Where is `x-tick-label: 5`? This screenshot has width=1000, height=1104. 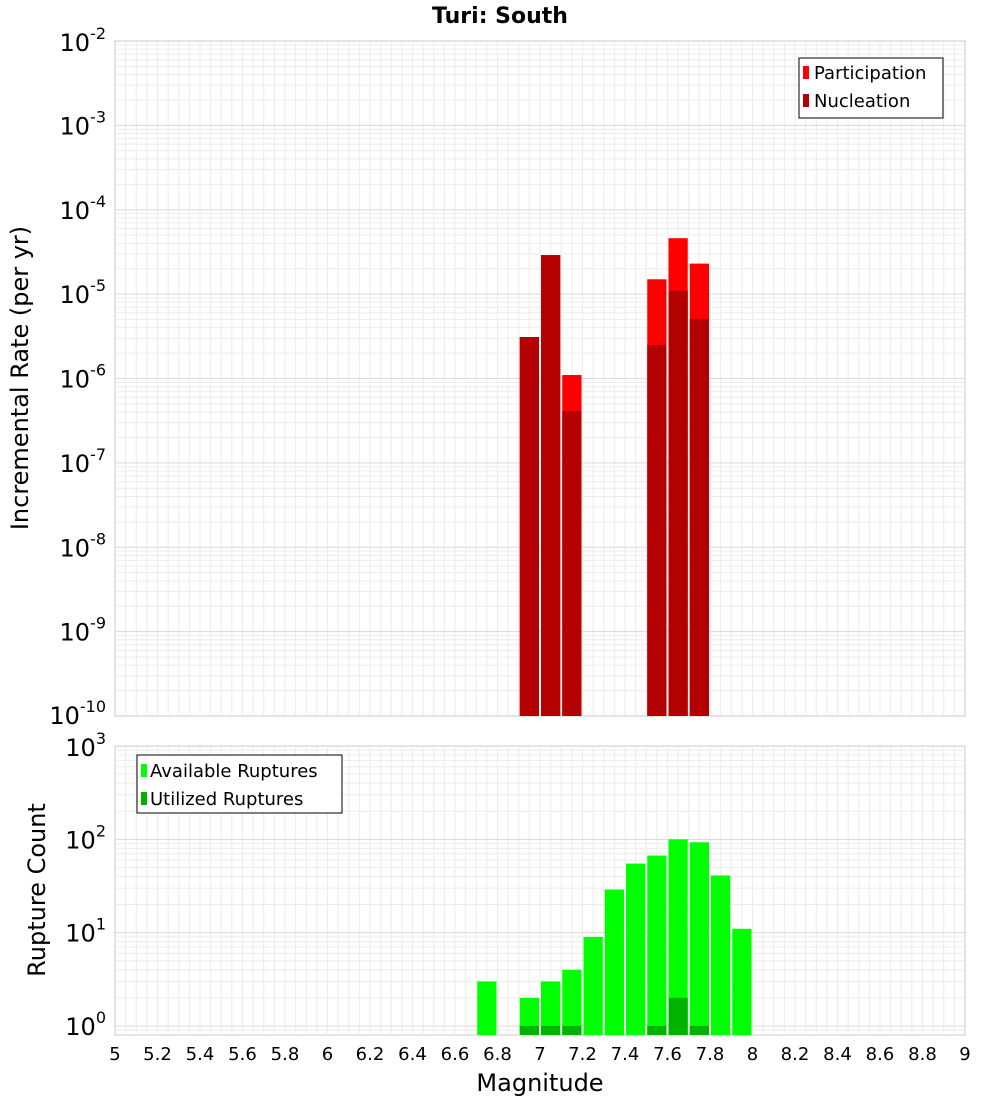 x-tick-label: 5 is located at coordinates (114, 1054).